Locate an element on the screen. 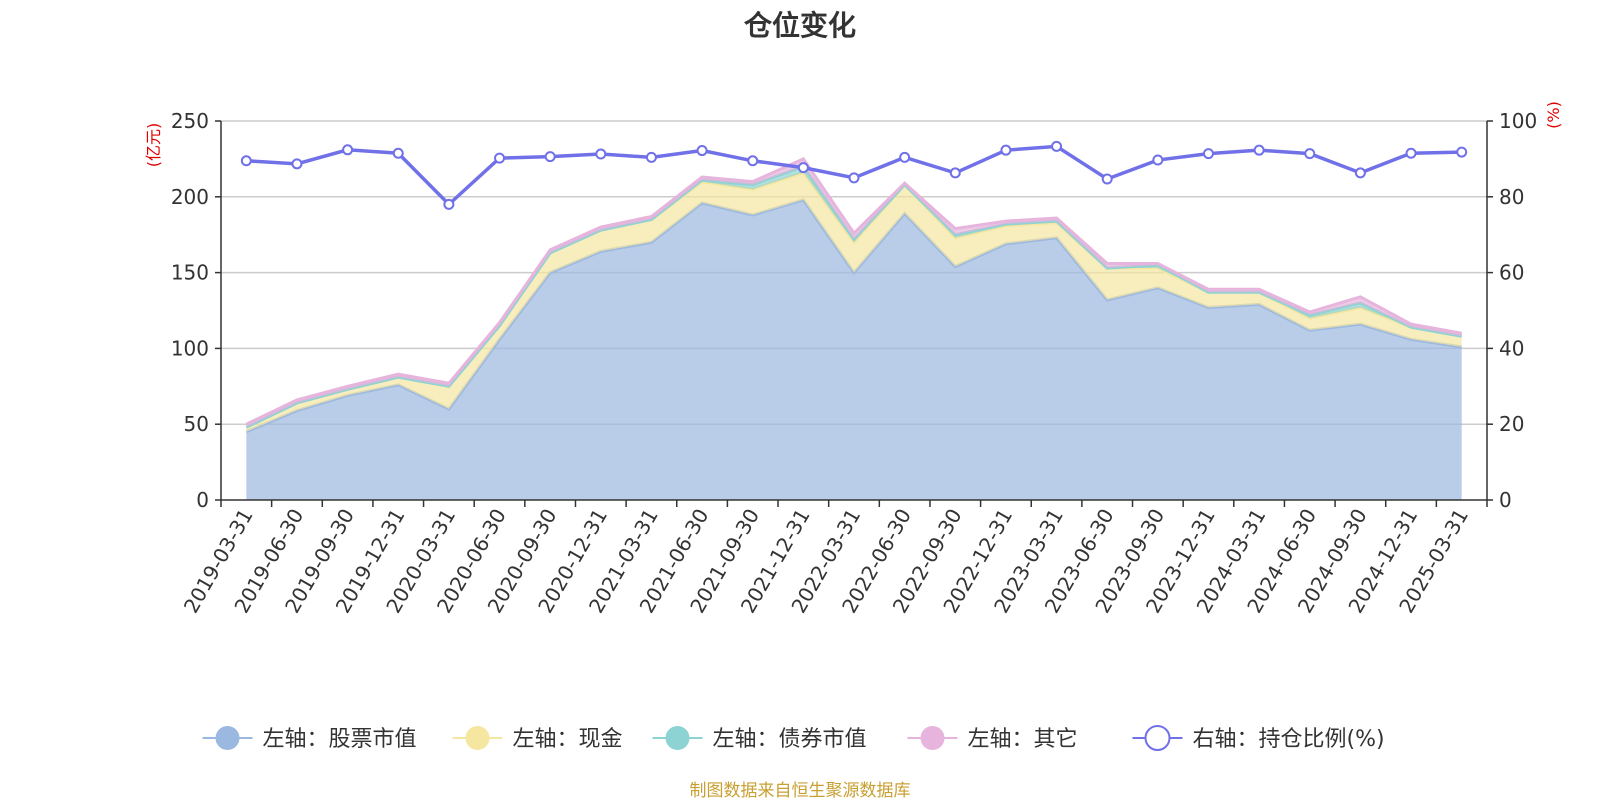  data-source-note: 制图数据来自恒生聚源数据库 is located at coordinates (800, 791).